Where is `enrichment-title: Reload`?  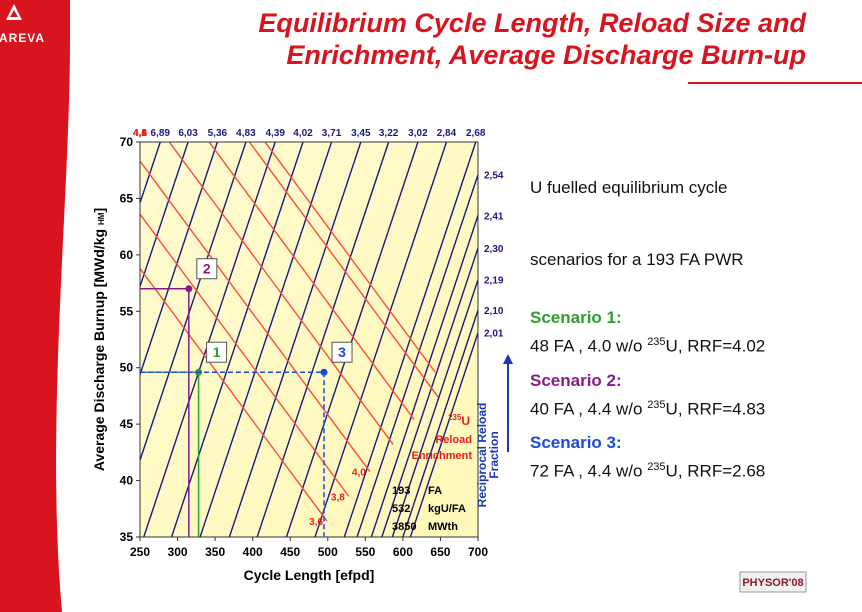
enrichment-title: Reload is located at coordinates (453, 440).